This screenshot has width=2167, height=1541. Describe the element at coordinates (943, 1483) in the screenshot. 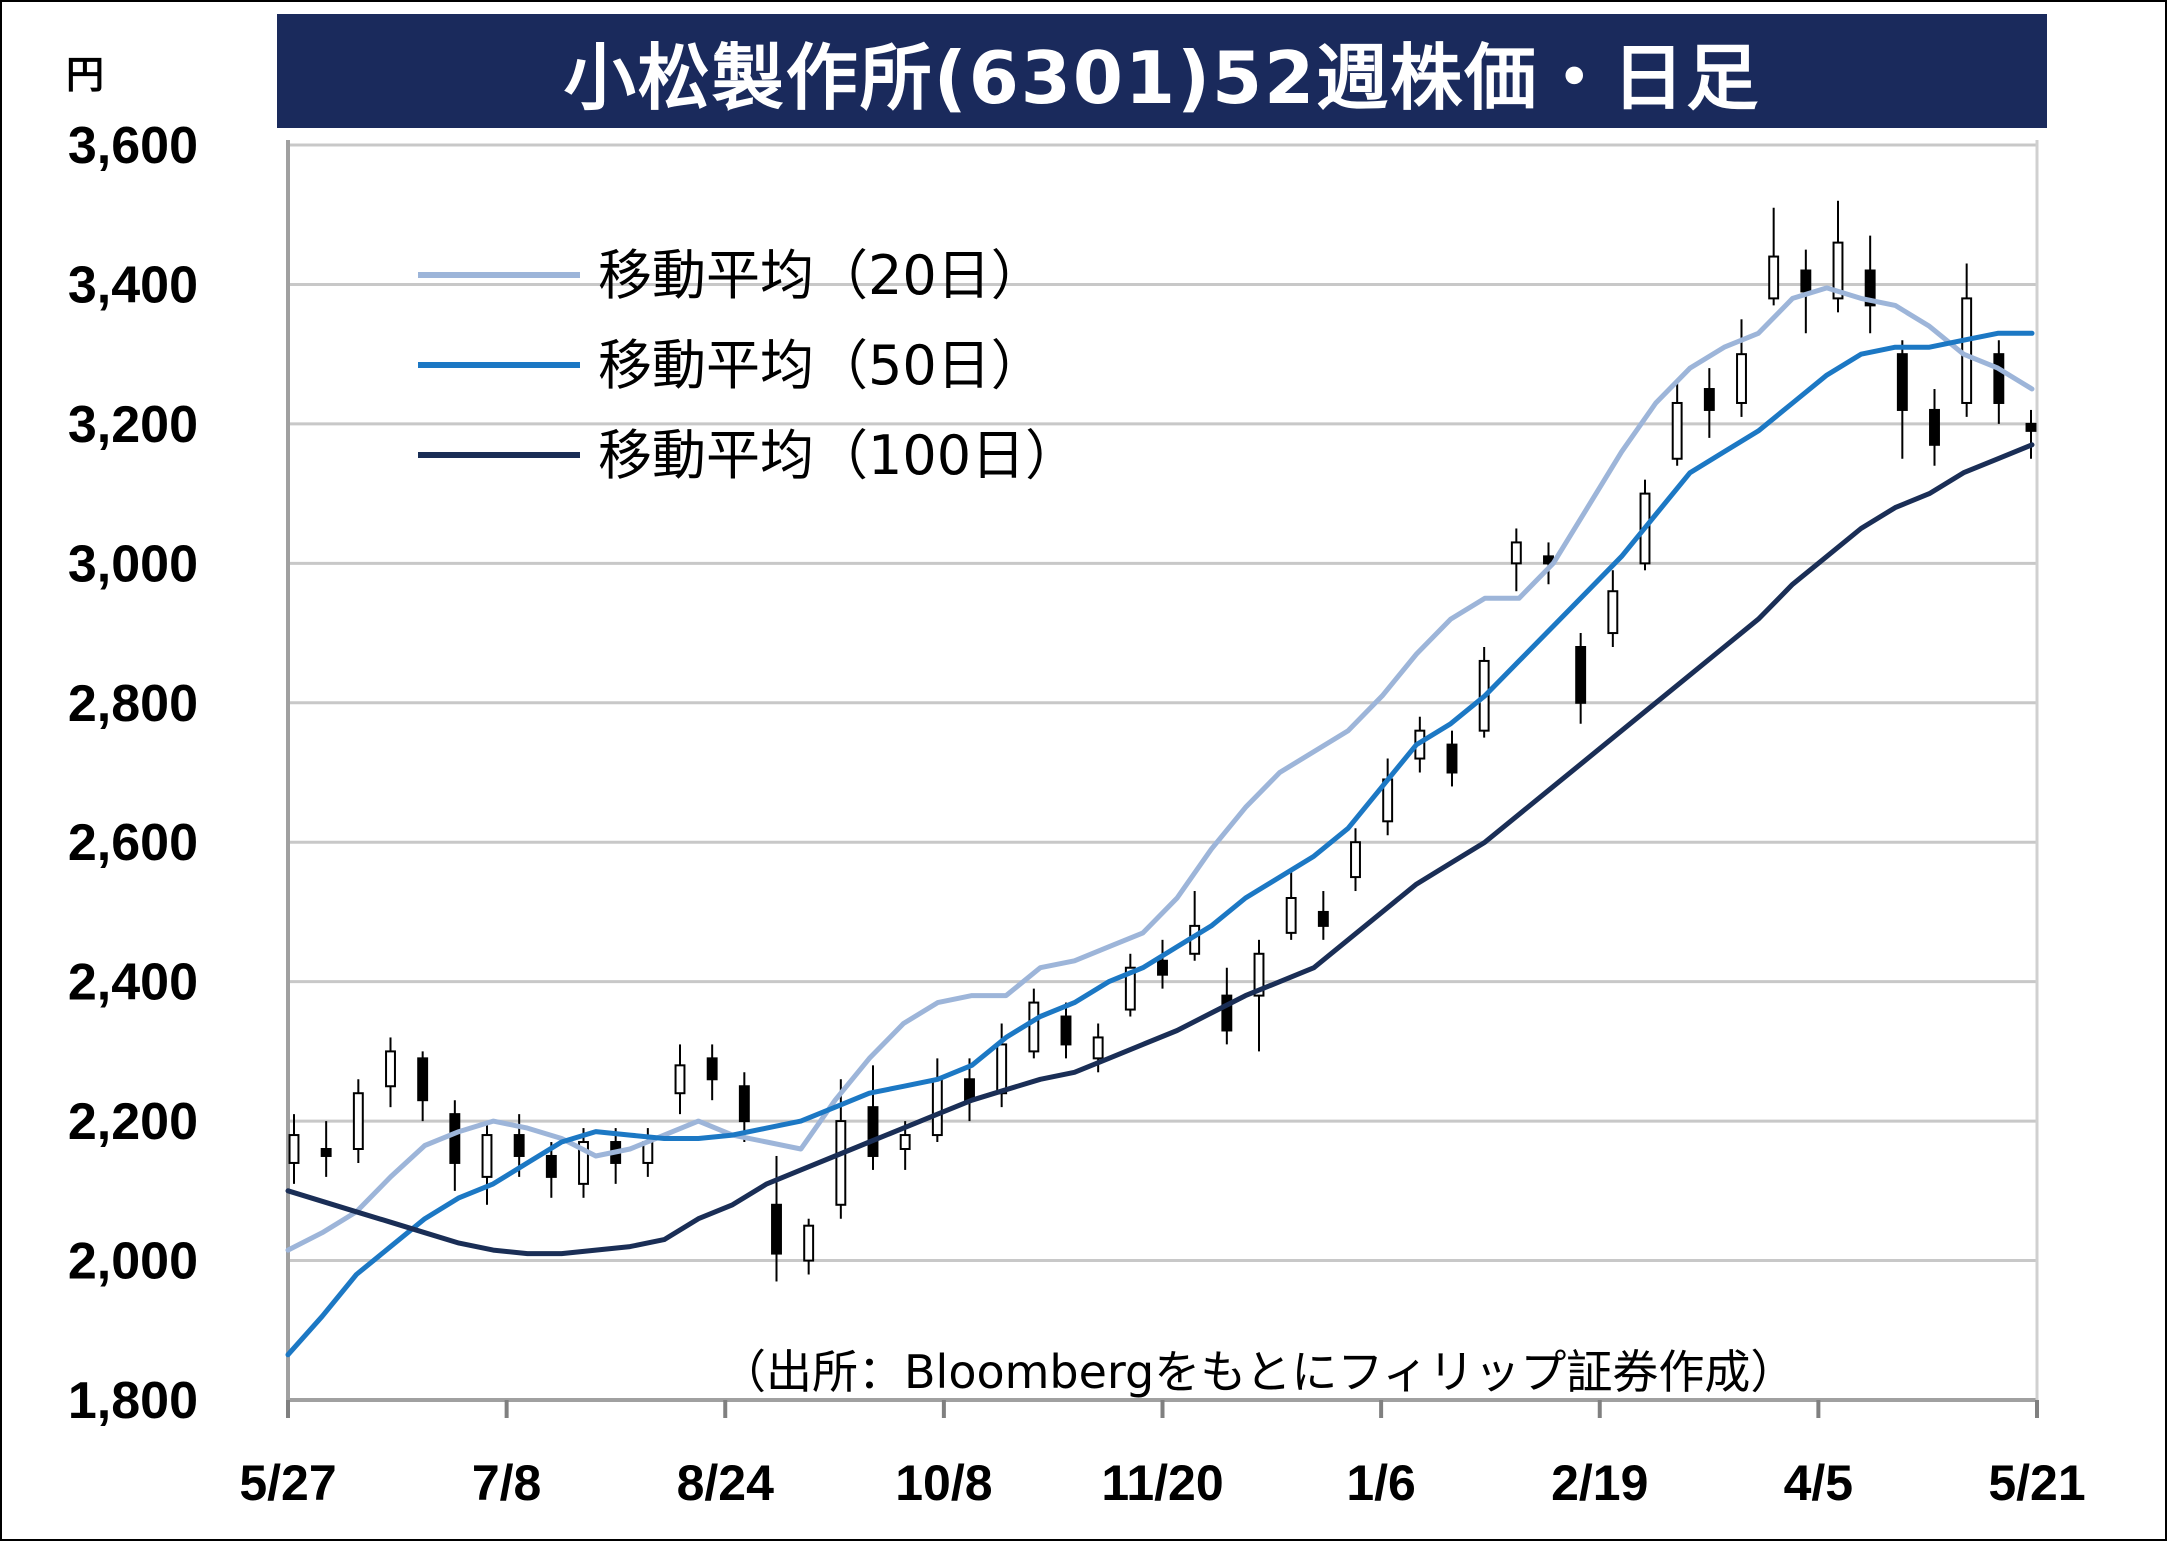

I see `x-tick-label: 10/8` at that location.